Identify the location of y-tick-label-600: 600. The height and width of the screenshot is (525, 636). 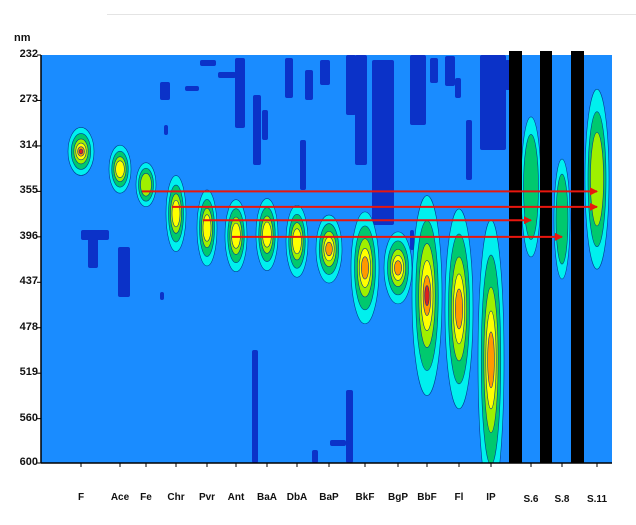
(28, 462).